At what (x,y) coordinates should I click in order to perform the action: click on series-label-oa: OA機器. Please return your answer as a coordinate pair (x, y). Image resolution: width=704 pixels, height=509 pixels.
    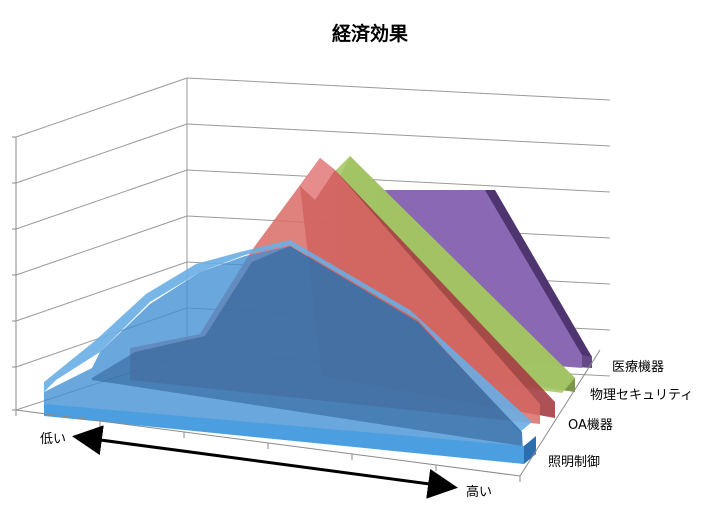
    Looking at the image, I should click on (590, 425).